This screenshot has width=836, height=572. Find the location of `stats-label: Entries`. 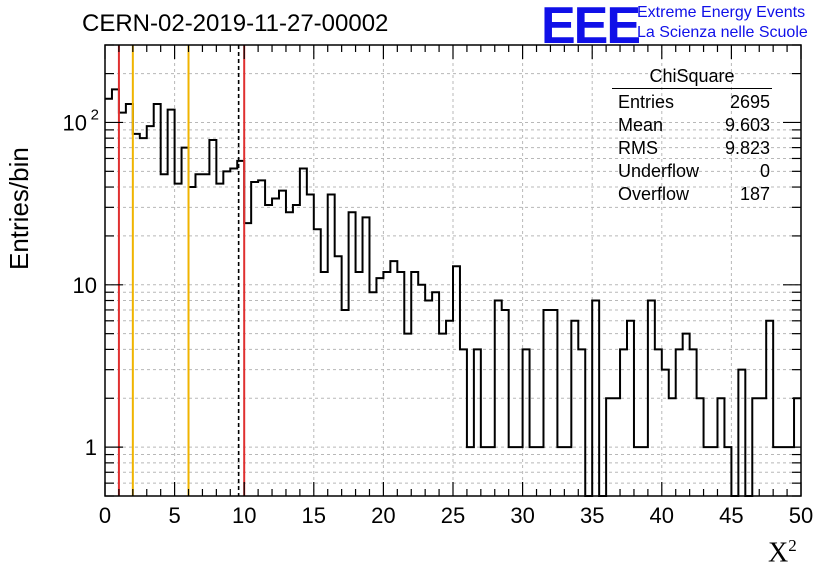

stats-label: Entries is located at coordinates (646, 102).